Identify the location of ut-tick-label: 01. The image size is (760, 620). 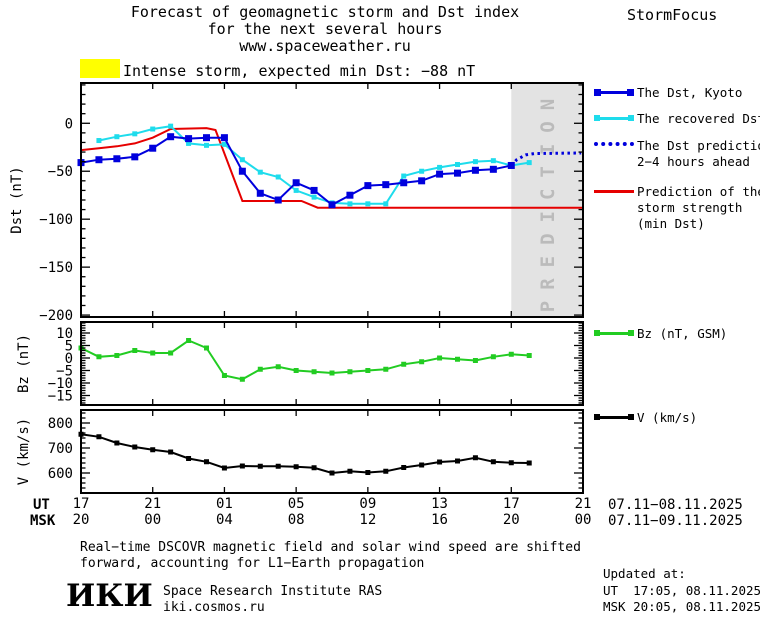
(224, 504).